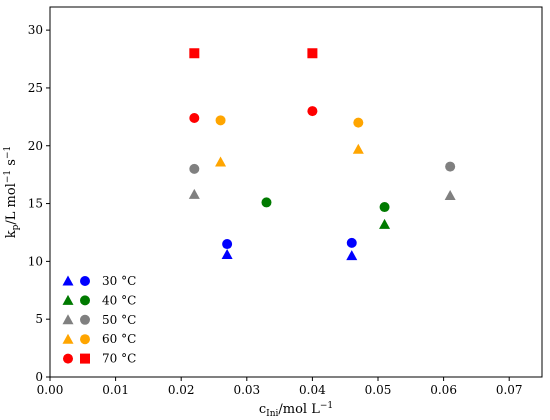  I want to click on y-tick-label-1: 5, so click(39, 319).